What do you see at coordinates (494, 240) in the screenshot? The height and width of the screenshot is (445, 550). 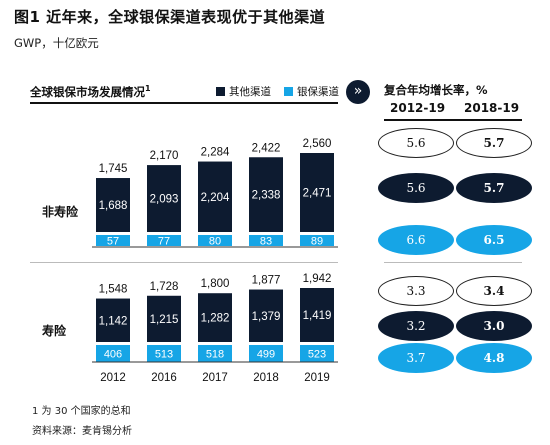 I see `cagr-nonlife-banca-2018-19: 6.5` at bounding box center [494, 240].